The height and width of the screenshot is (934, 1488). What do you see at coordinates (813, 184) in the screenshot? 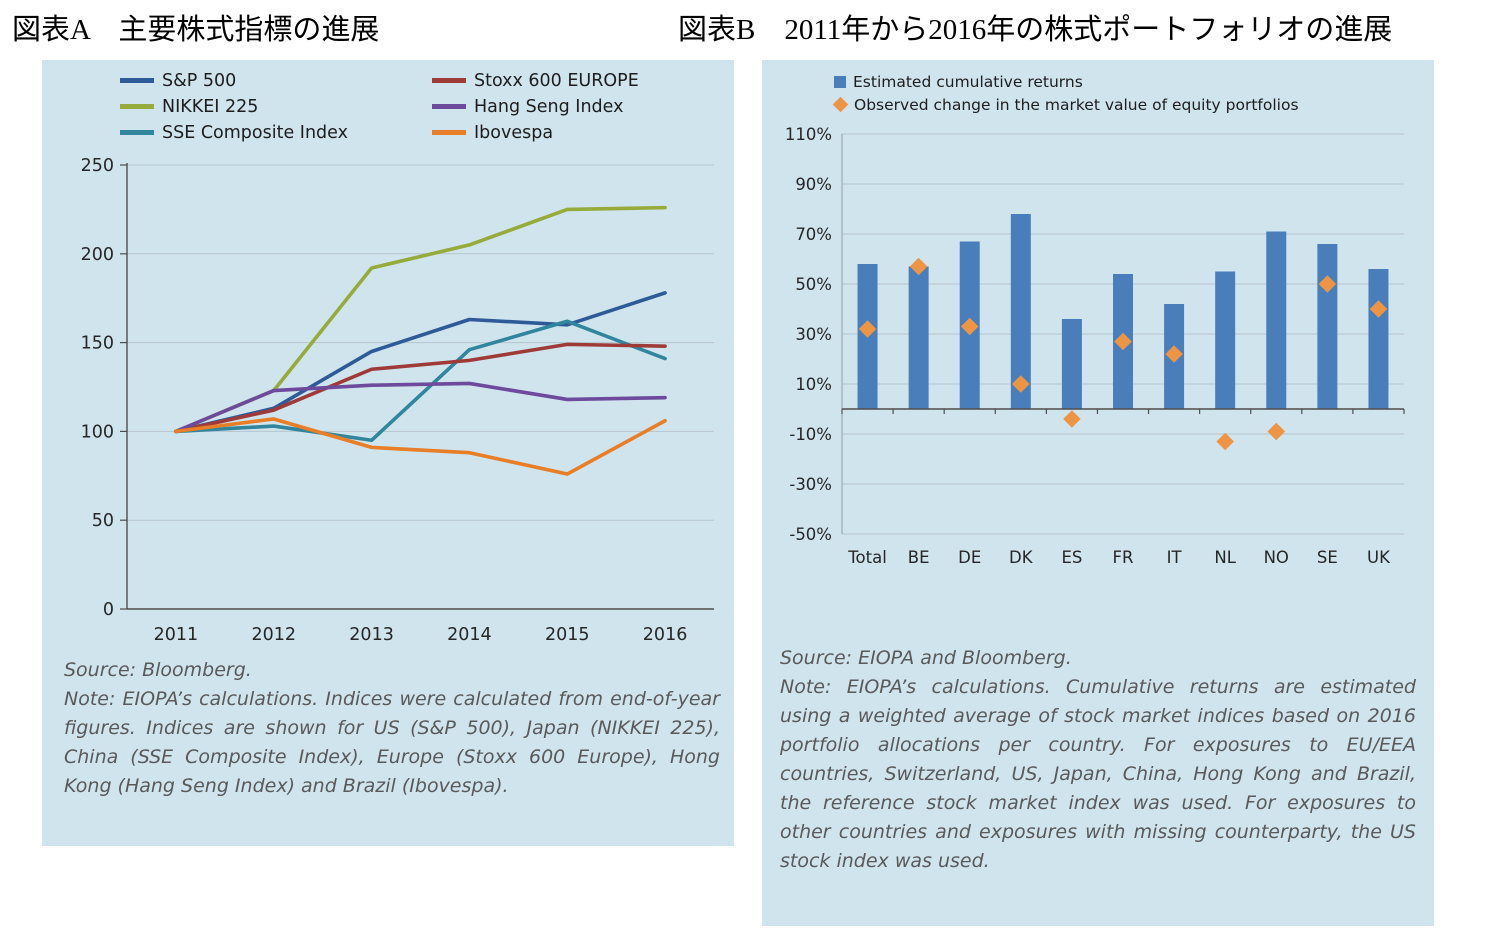
I see `y-tick-label: 90%` at bounding box center [813, 184].